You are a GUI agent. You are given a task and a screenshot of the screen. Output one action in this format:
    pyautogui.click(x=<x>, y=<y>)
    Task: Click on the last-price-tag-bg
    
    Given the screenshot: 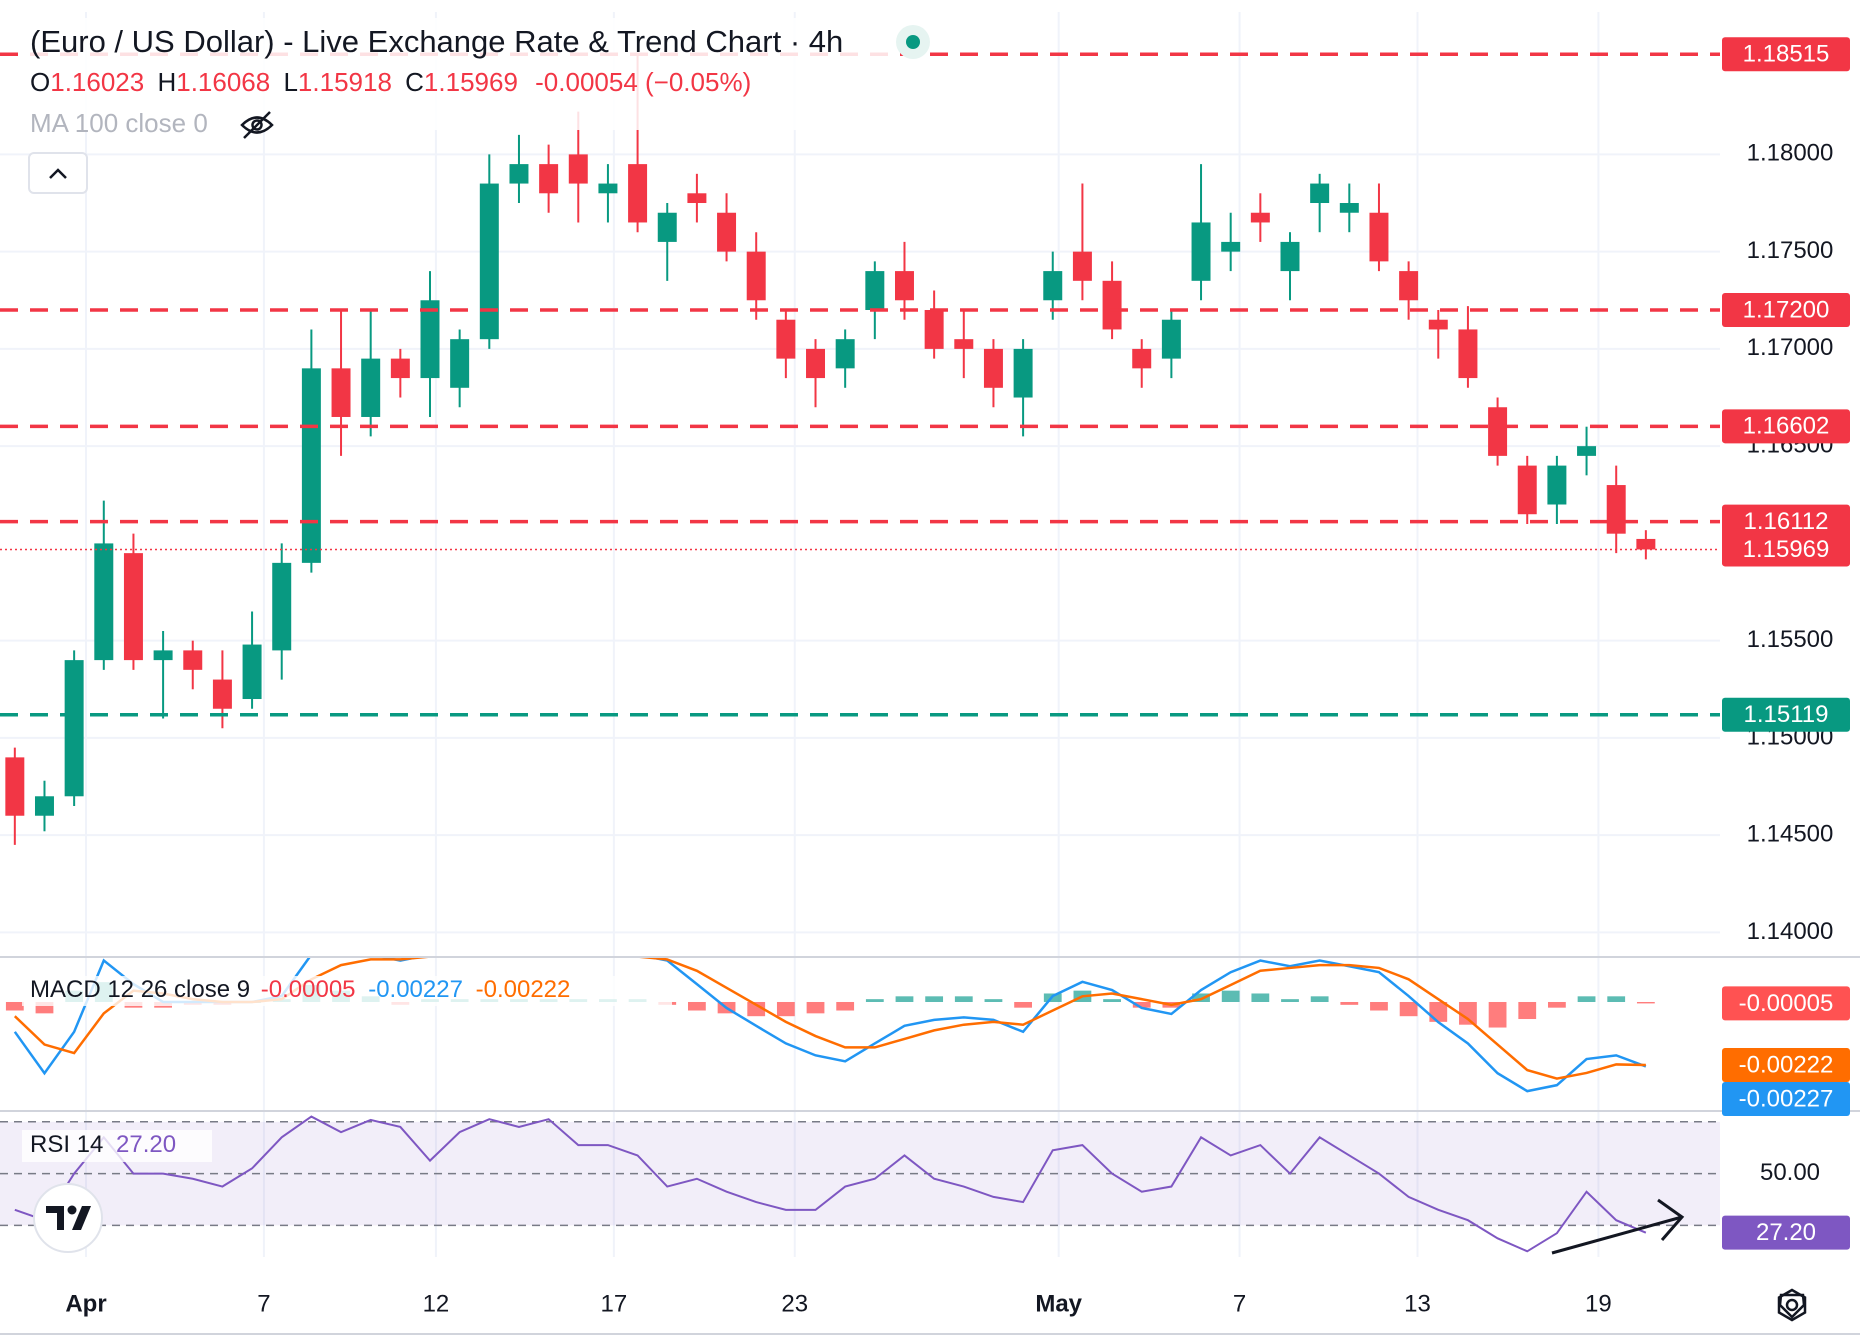 What is the action you would take?
    pyautogui.click(x=1786, y=549)
    